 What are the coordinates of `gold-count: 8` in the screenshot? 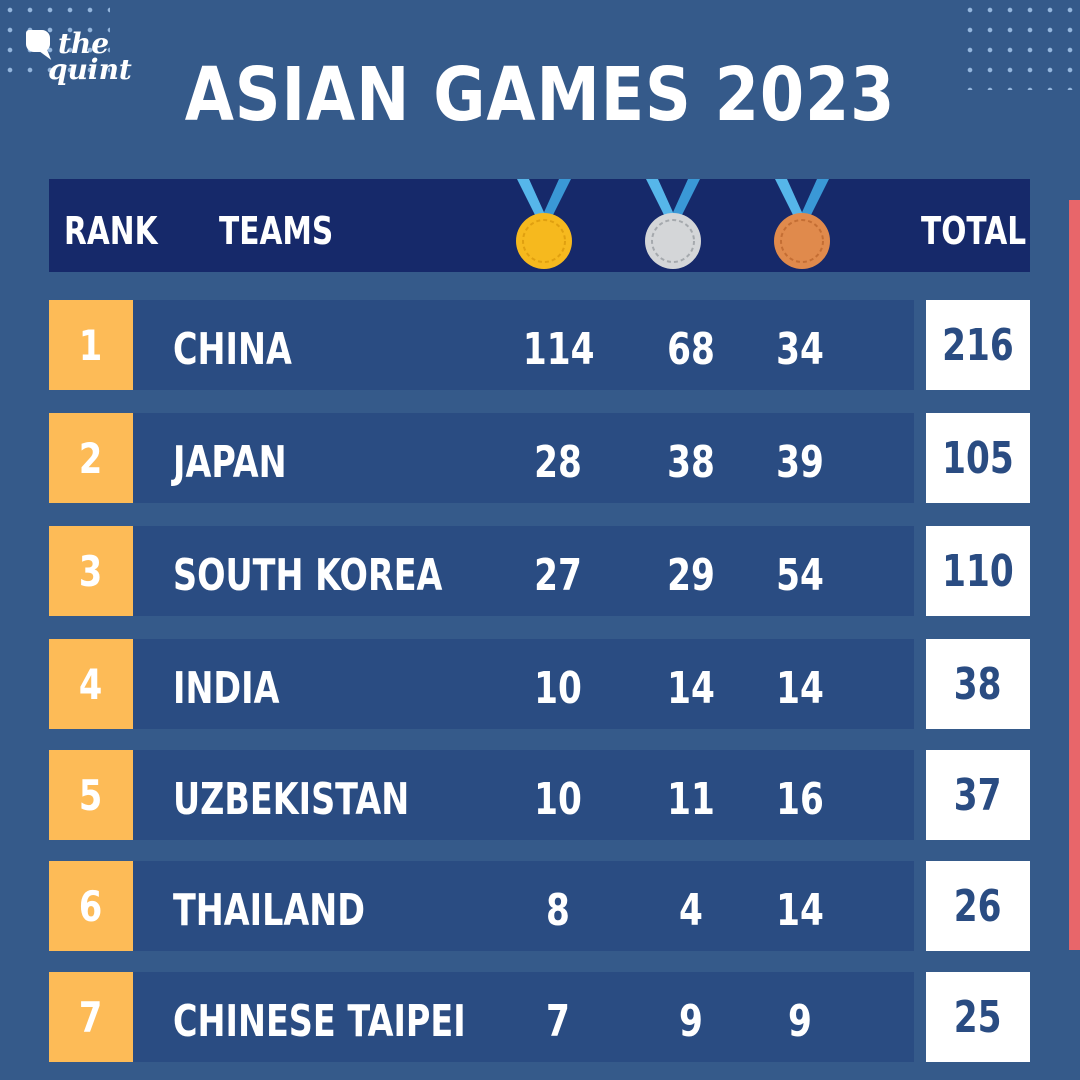 It's located at (558, 910).